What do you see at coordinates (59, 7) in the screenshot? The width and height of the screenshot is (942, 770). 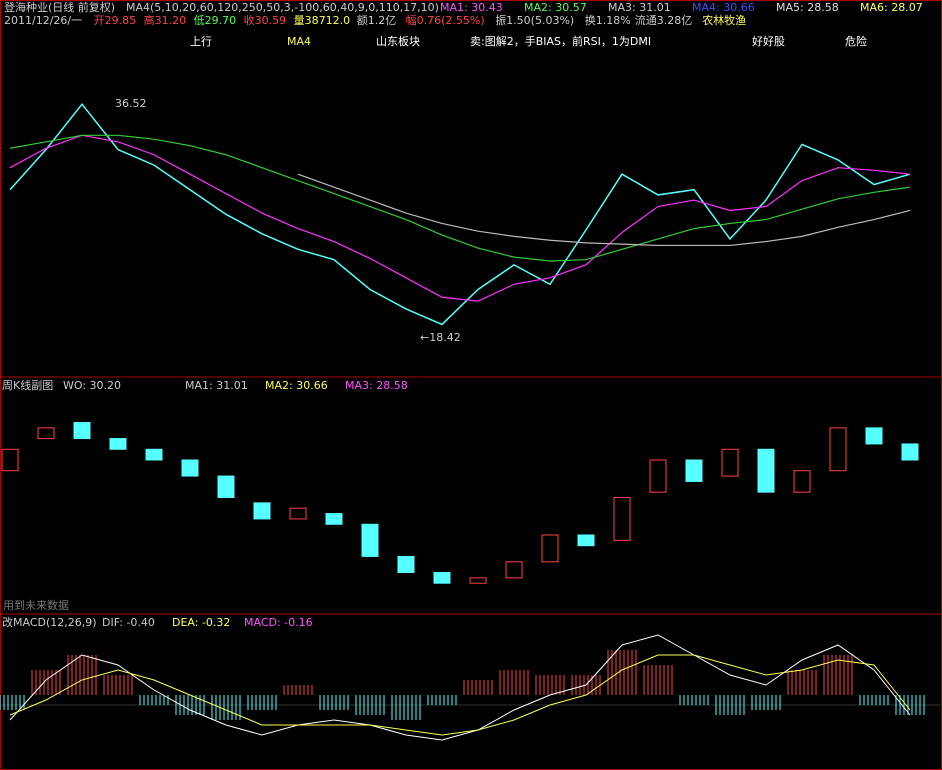 I see `stock-name: 登海种业(日线 前复权)` at bounding box center [59, 7].